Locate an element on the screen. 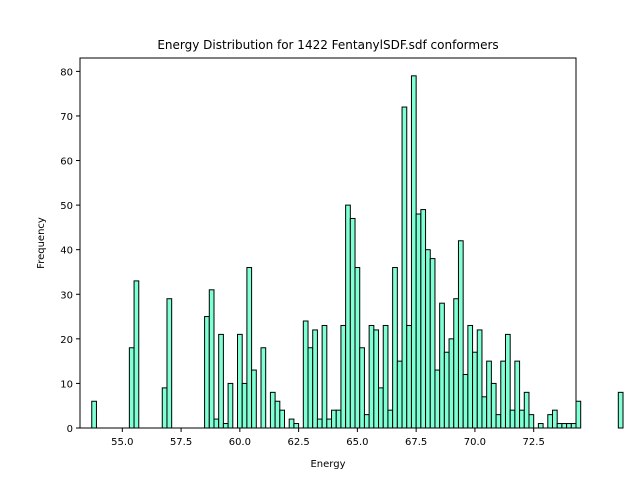  y-tick-label: 0 is located at coordinates (70, 429).